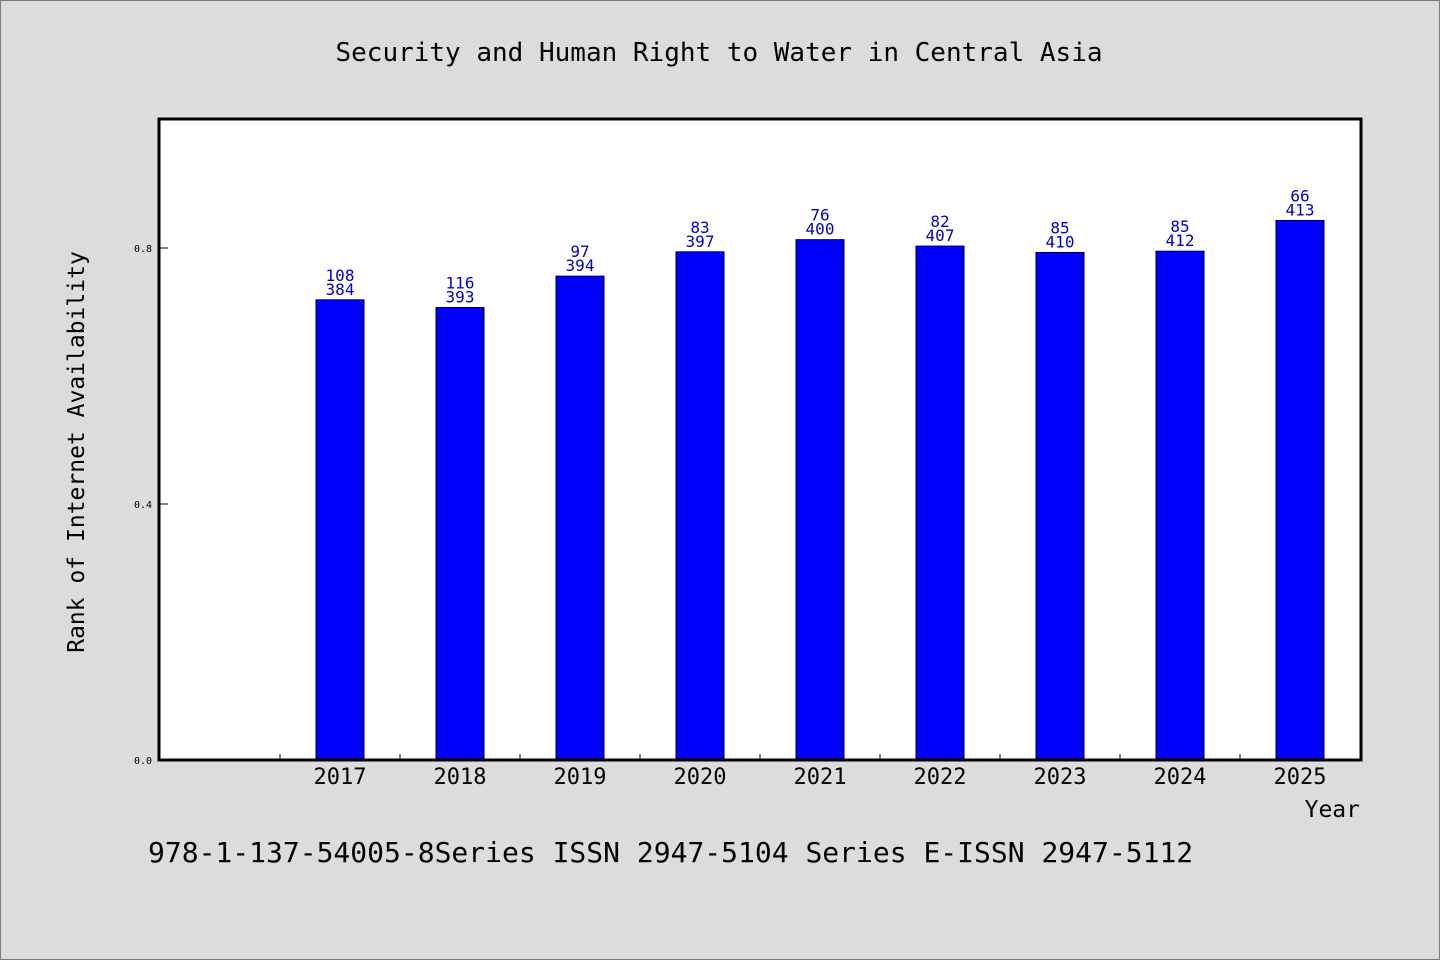 This screenshot has height=960, width=1440. I want to click on data-label-top: 82, so click(939, 221).